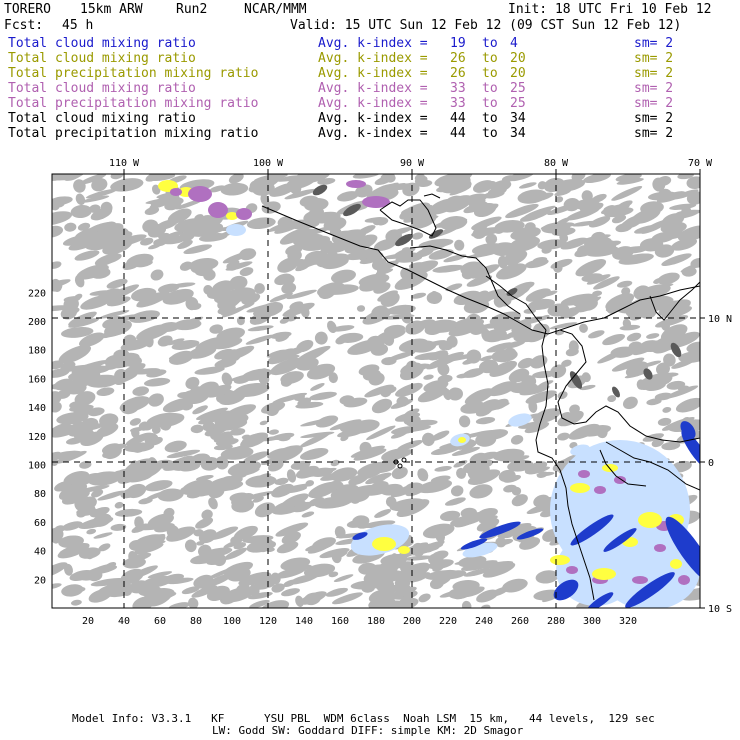 Image resolution: width=740 pixels, height=740 pixels. What do you see at coordinates (133, 133) in the screenshot?
I see `legend-field: Total precipitation mixing ratio` at bounding box center [133, 133].